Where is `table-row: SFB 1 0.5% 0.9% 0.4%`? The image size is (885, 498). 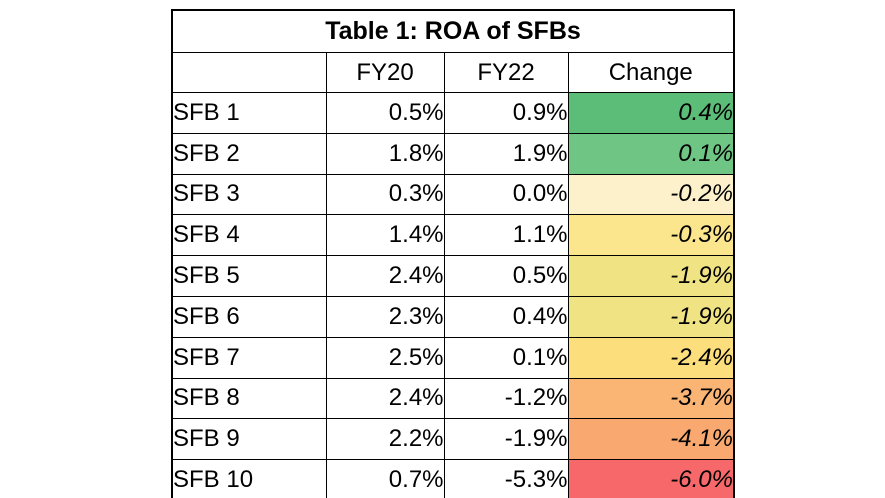 table-row: SFB 1 0.5% 0.9% 0.4% is located at coordinates (453, 113).